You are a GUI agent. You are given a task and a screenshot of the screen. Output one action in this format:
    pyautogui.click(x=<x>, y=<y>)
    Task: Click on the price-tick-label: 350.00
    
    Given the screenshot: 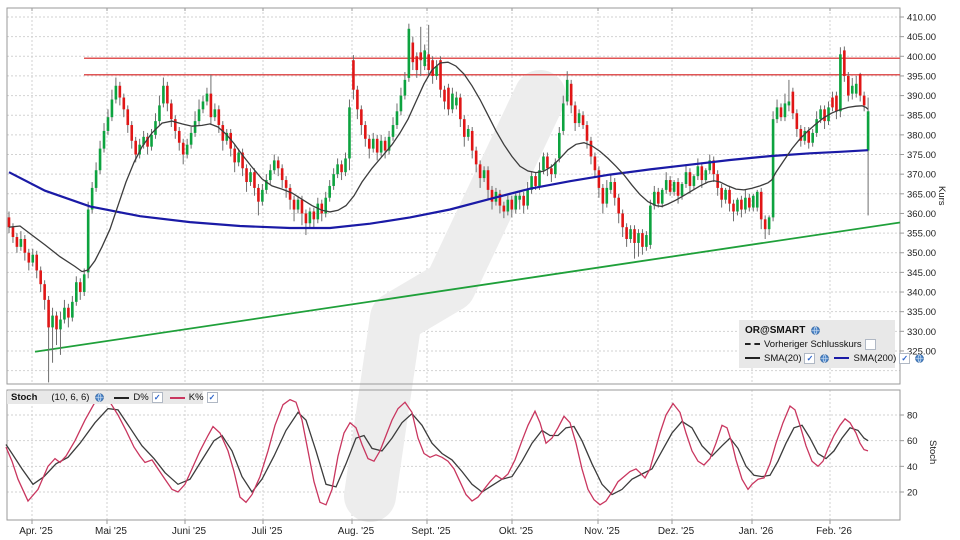 What is the action you would take?
    pyautogui.click(x=921, y=253)
    